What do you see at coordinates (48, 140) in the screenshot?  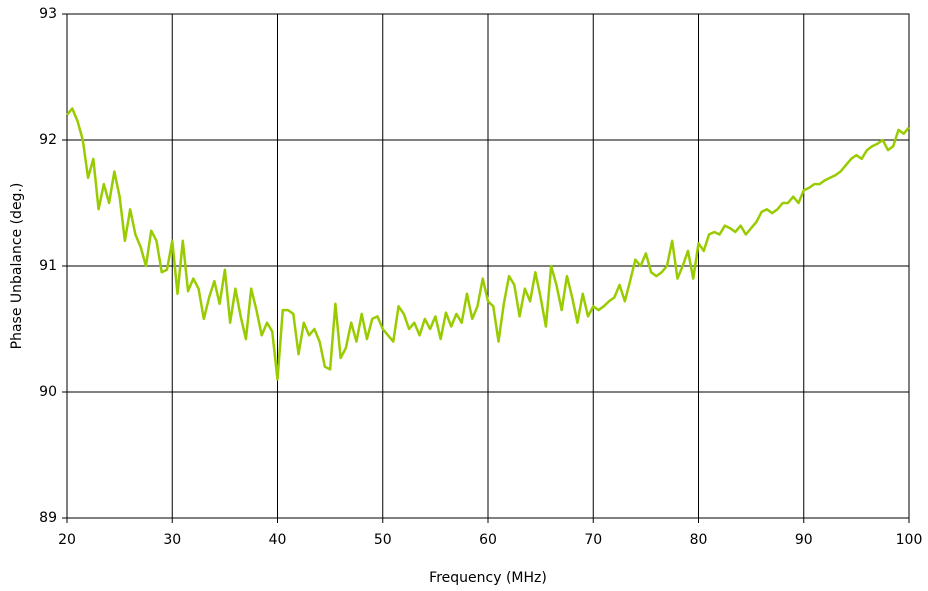 I see `y-tick-label: 92` at bounding box center [48, 140].